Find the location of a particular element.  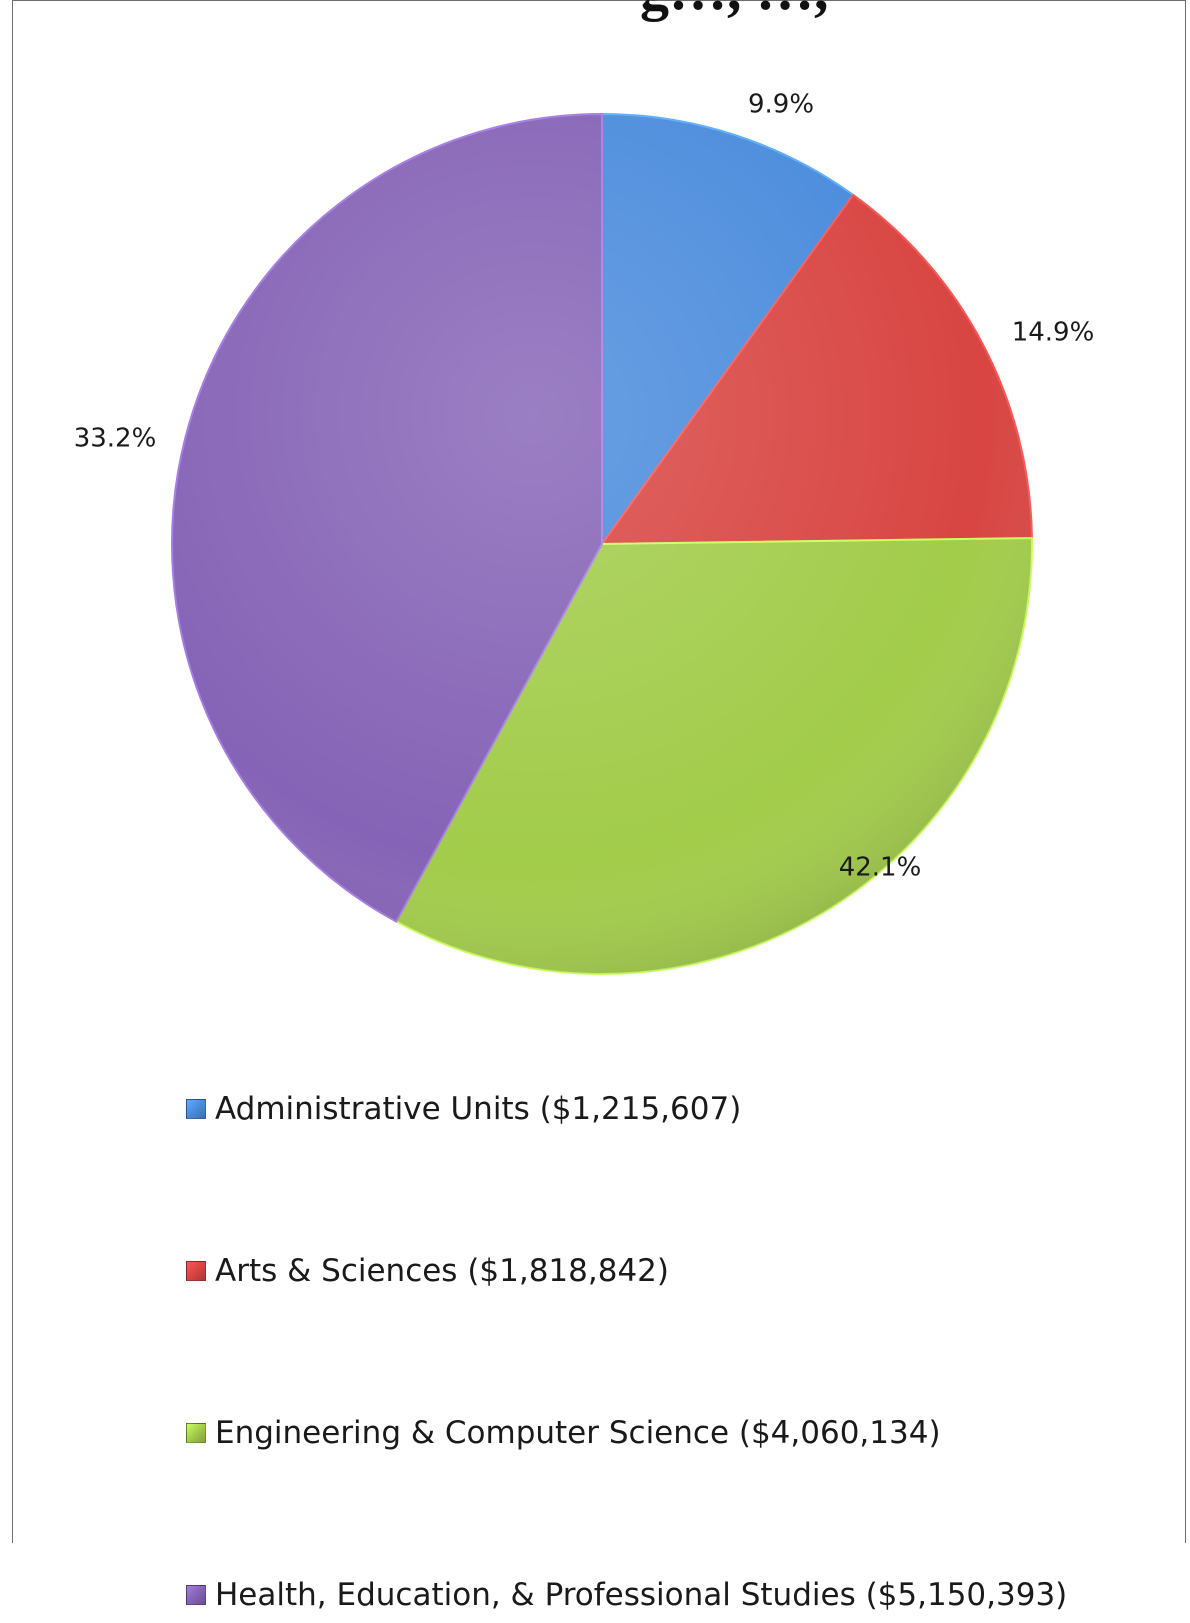

legend-item: Administrative Units ($1,215,607) is located at coordinates (626, 1109).